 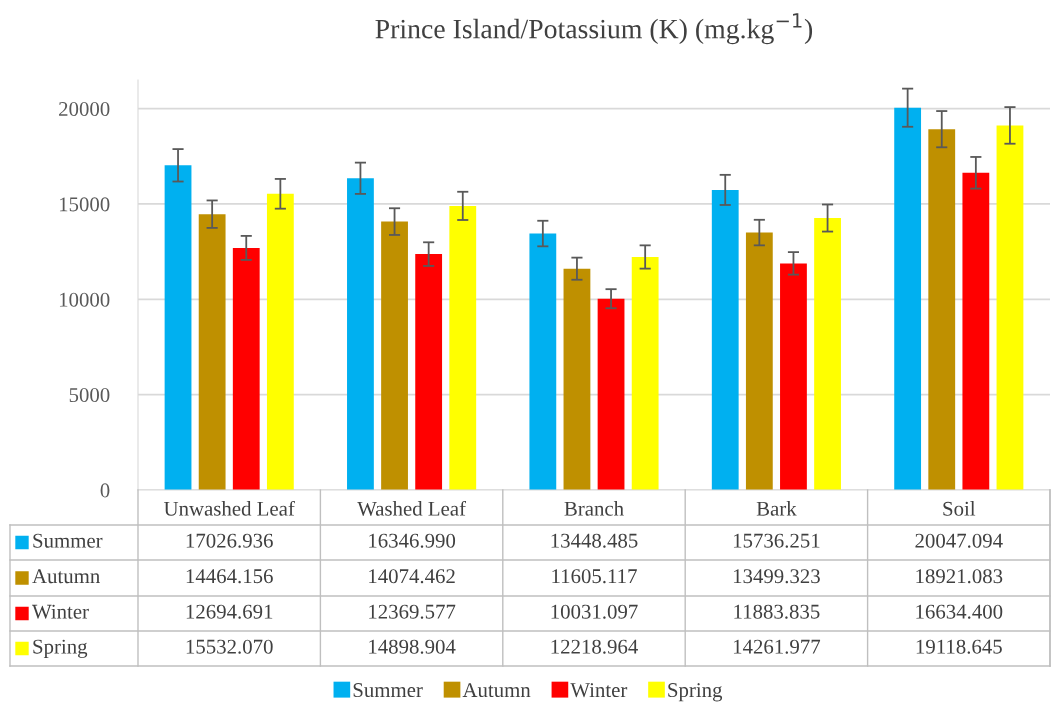 I want to click on legend-label: Spring, so click(x=695, y=692).